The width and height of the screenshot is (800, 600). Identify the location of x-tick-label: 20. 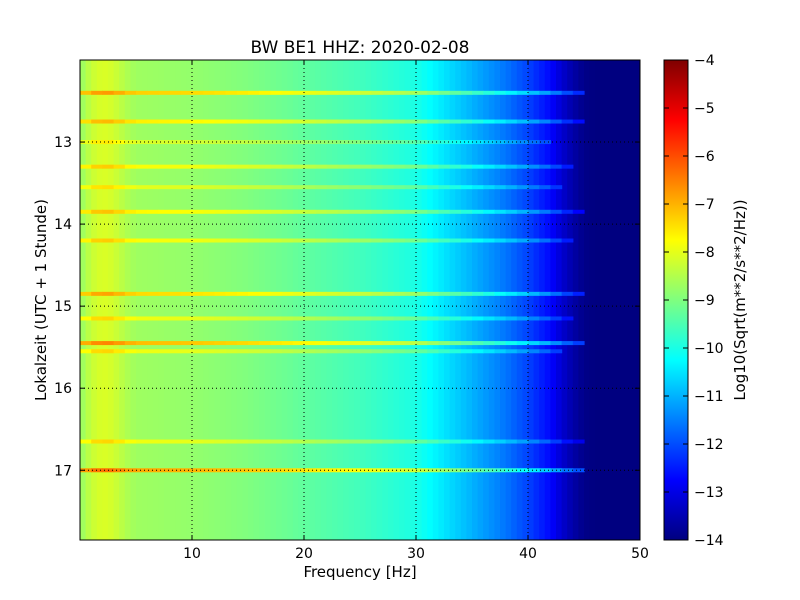
(304, 554).